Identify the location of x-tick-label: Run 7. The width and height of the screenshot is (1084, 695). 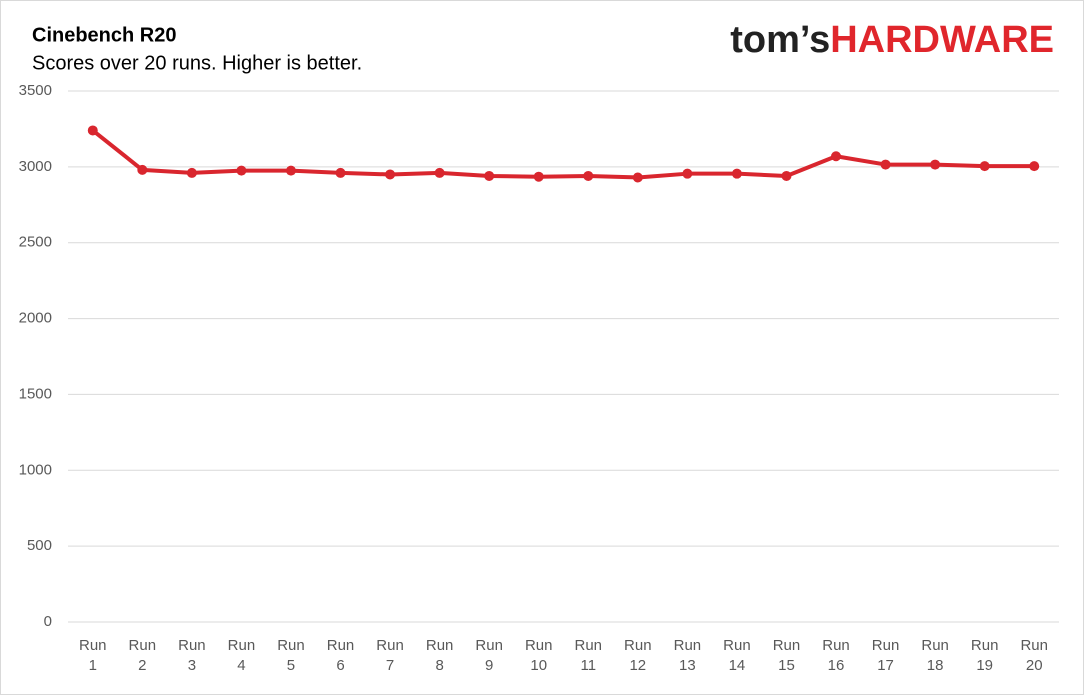
(390, 655).